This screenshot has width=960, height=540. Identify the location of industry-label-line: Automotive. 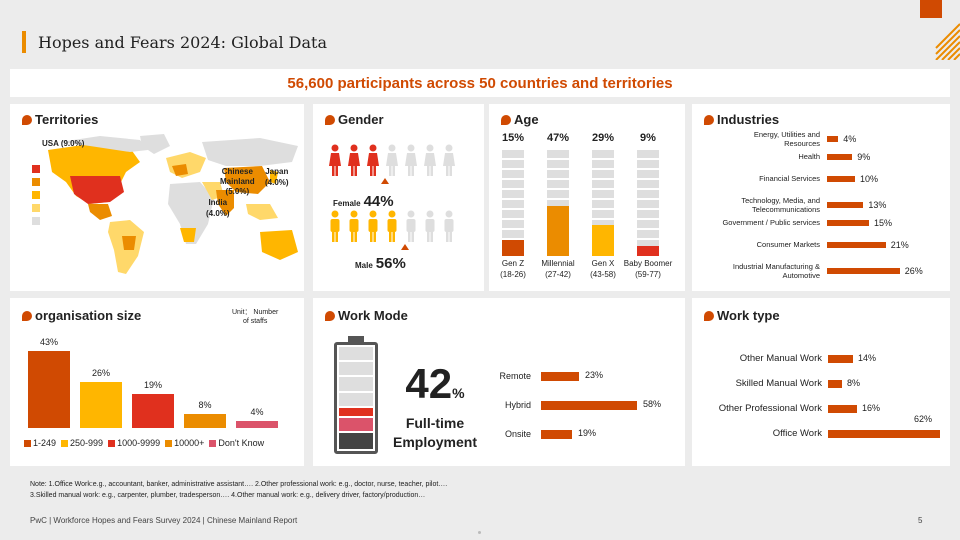
(801, 275).